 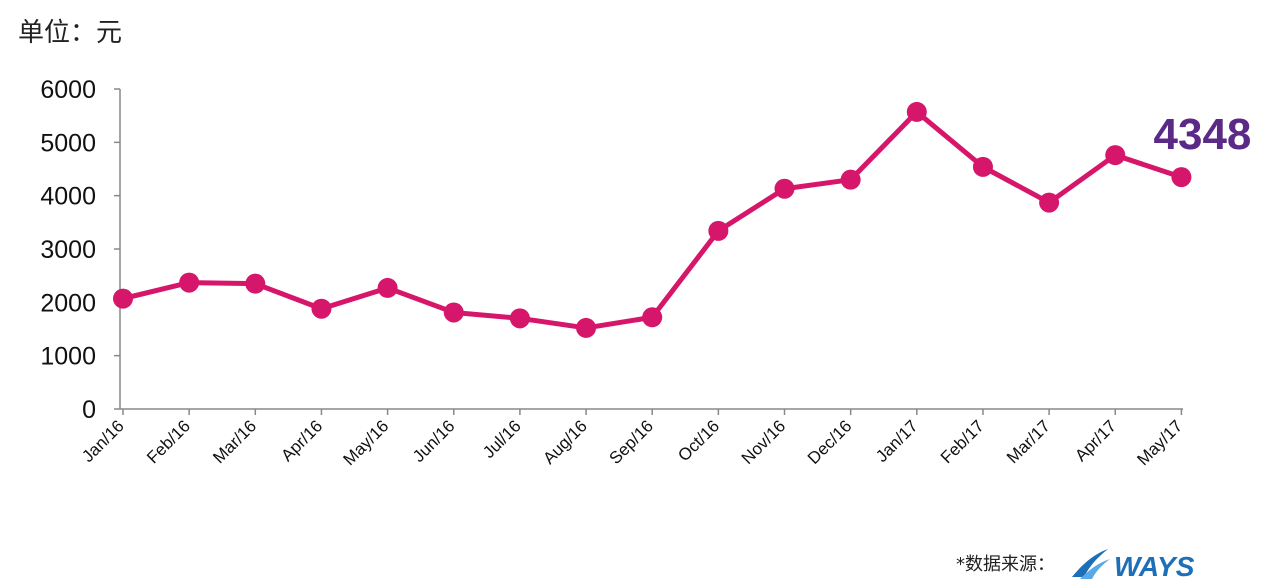 What do you see at coordinates (68, 90) in the screenshot?
I see `y-tick-label: 6000` at bounding box center [68, 90].